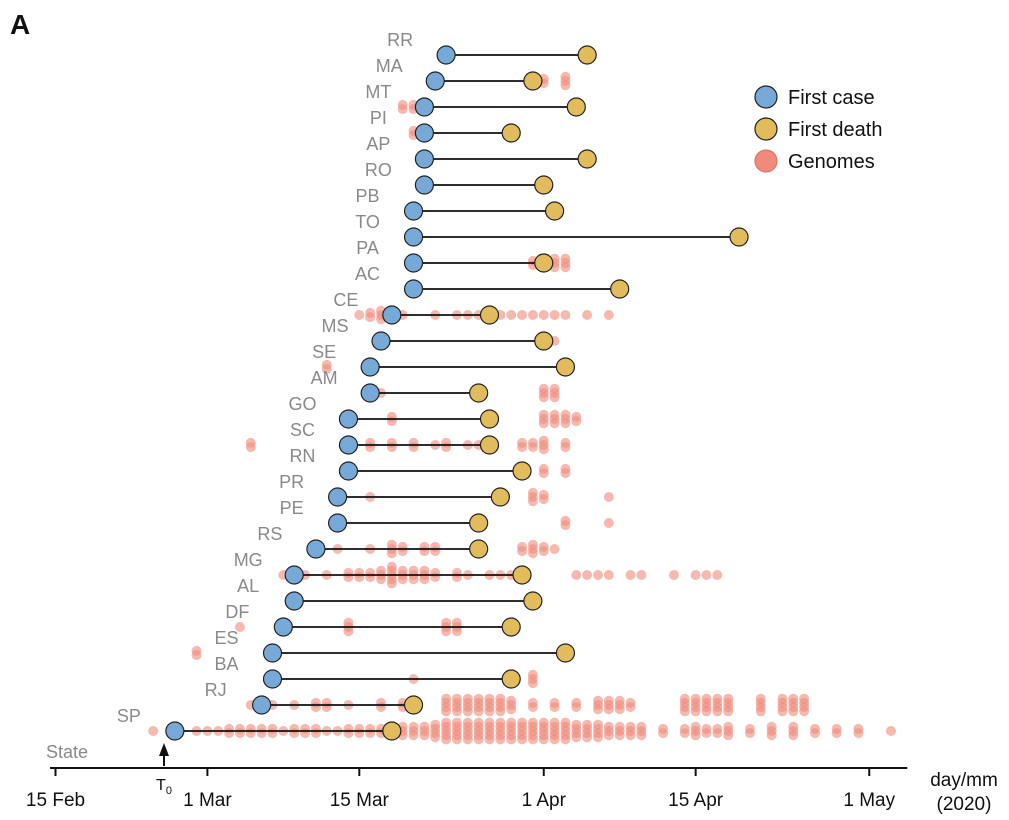  What do you see at coordinates (294, 575) in the screenshot?
I see `first-case-point-mg` at bounding box center [294, 575].